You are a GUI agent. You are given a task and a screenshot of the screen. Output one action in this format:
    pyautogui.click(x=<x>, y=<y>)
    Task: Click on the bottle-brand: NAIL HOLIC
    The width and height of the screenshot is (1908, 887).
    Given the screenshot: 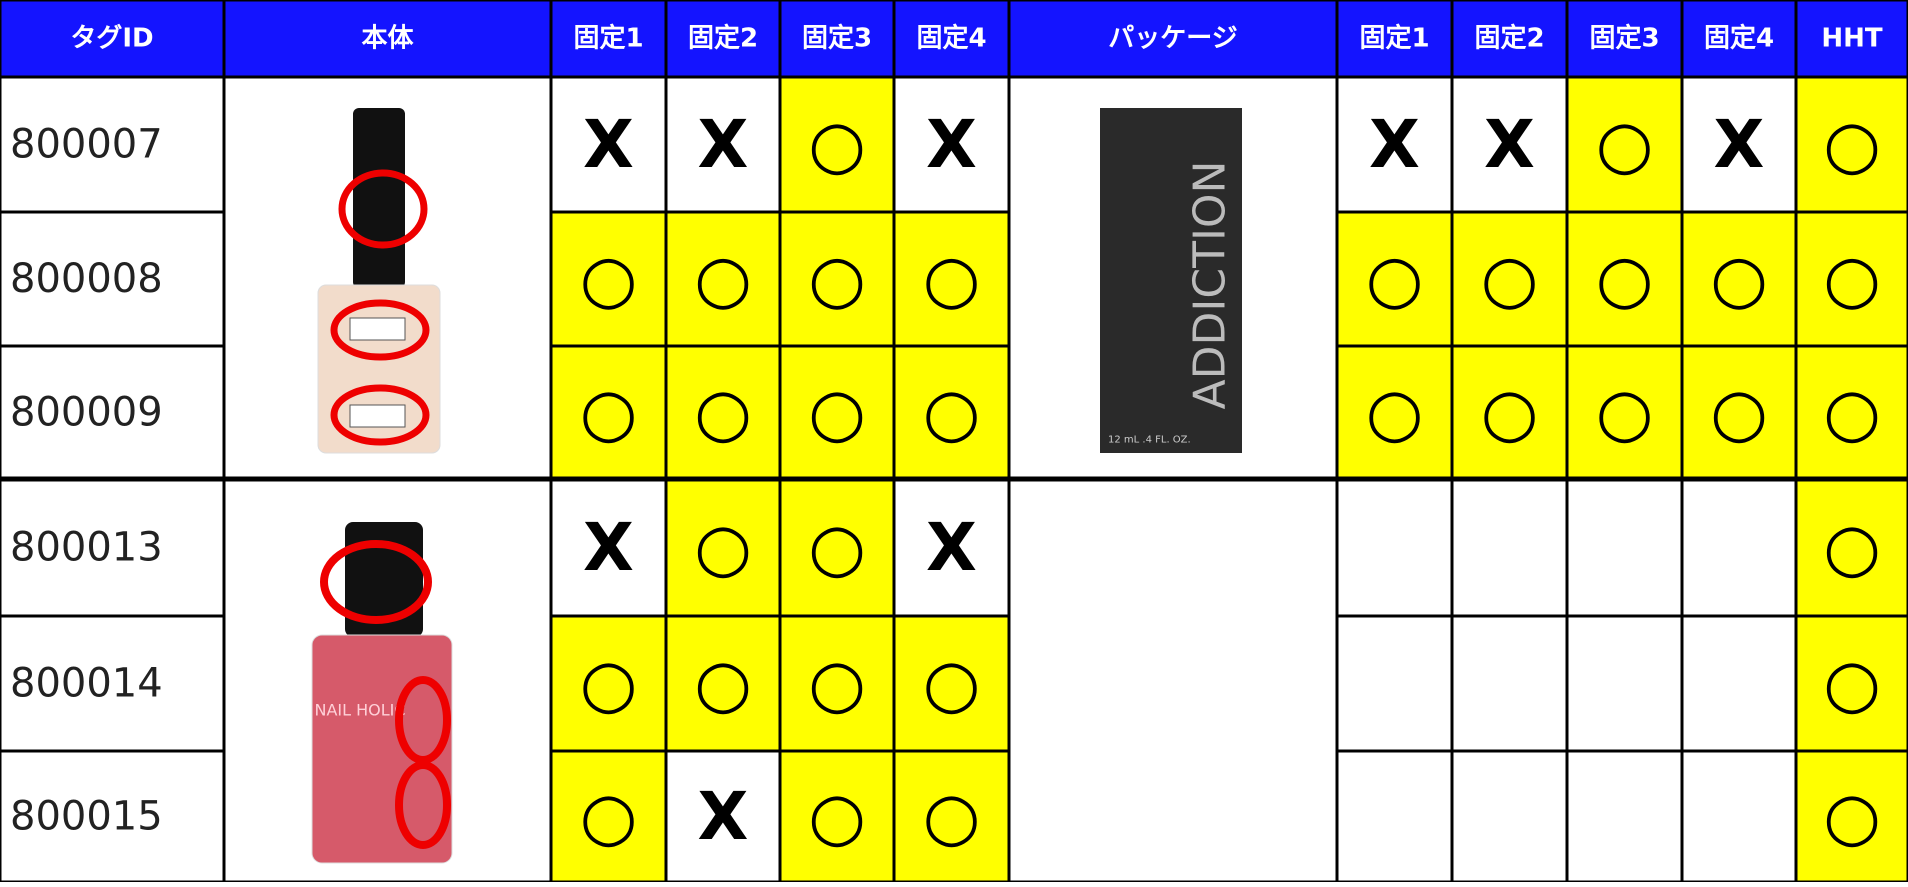 What is the action you would take?
    pyautogui.click(x=359, y=710)
    